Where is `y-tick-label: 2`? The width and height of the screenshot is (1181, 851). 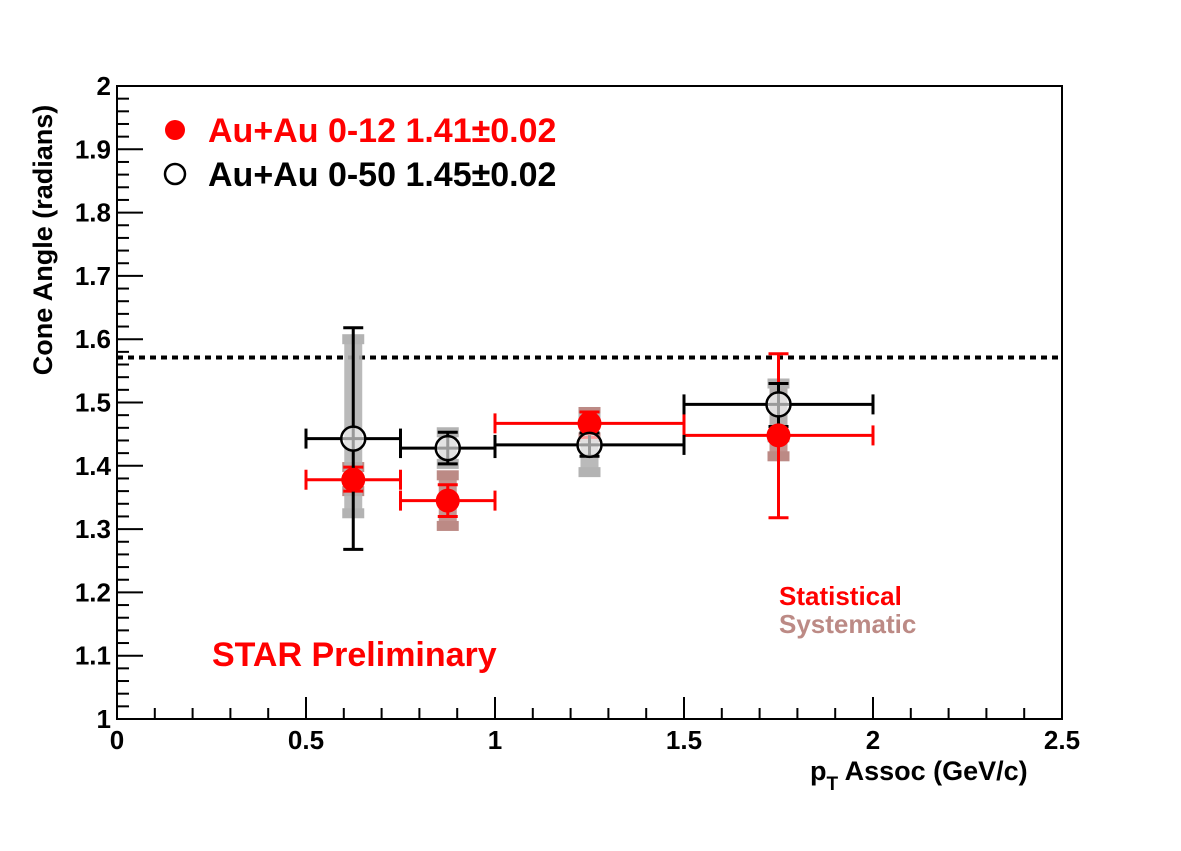 y-tick-label: 2 is located at coordinates (104, 86).